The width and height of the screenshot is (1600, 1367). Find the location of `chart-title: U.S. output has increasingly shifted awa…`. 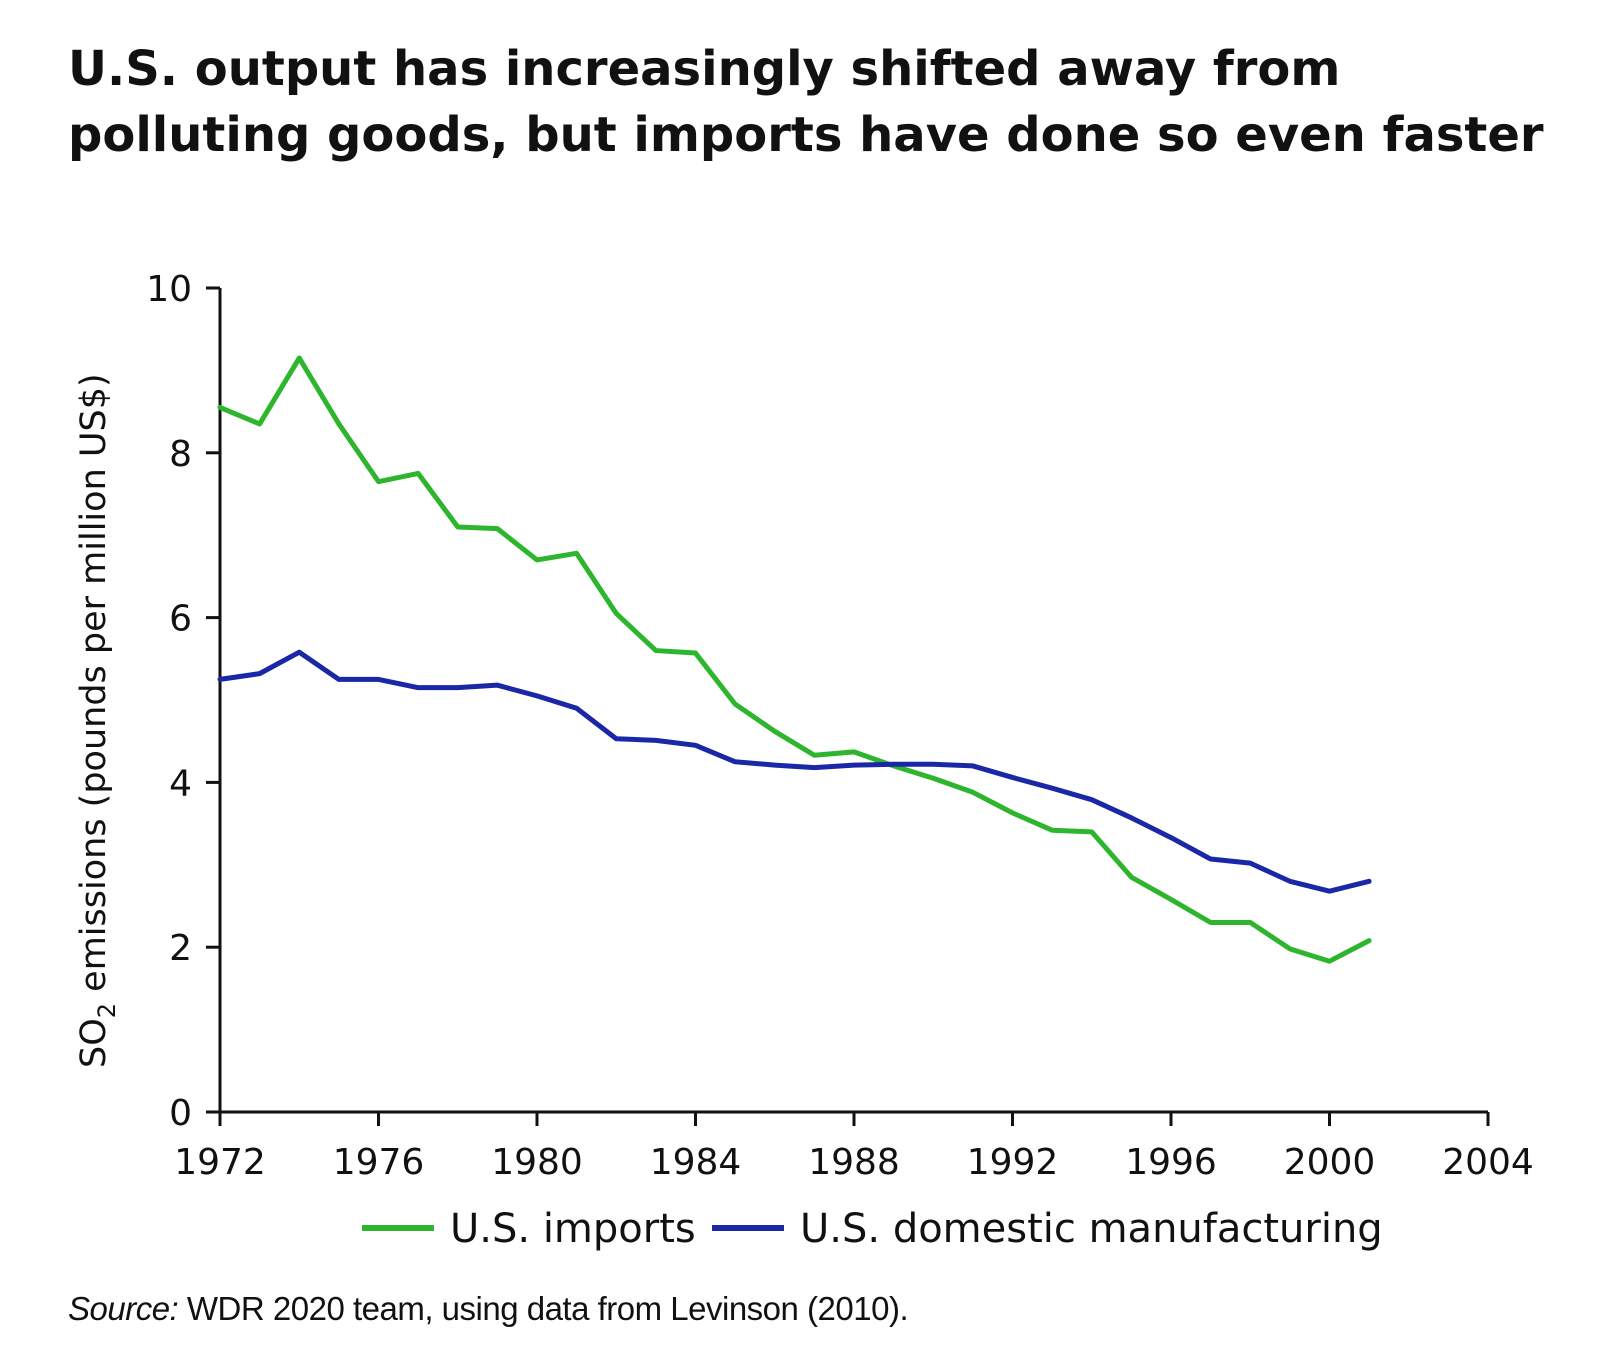

chart-title: U.S. output has increasingly shifted awa… is located at coordinates (806, 102).